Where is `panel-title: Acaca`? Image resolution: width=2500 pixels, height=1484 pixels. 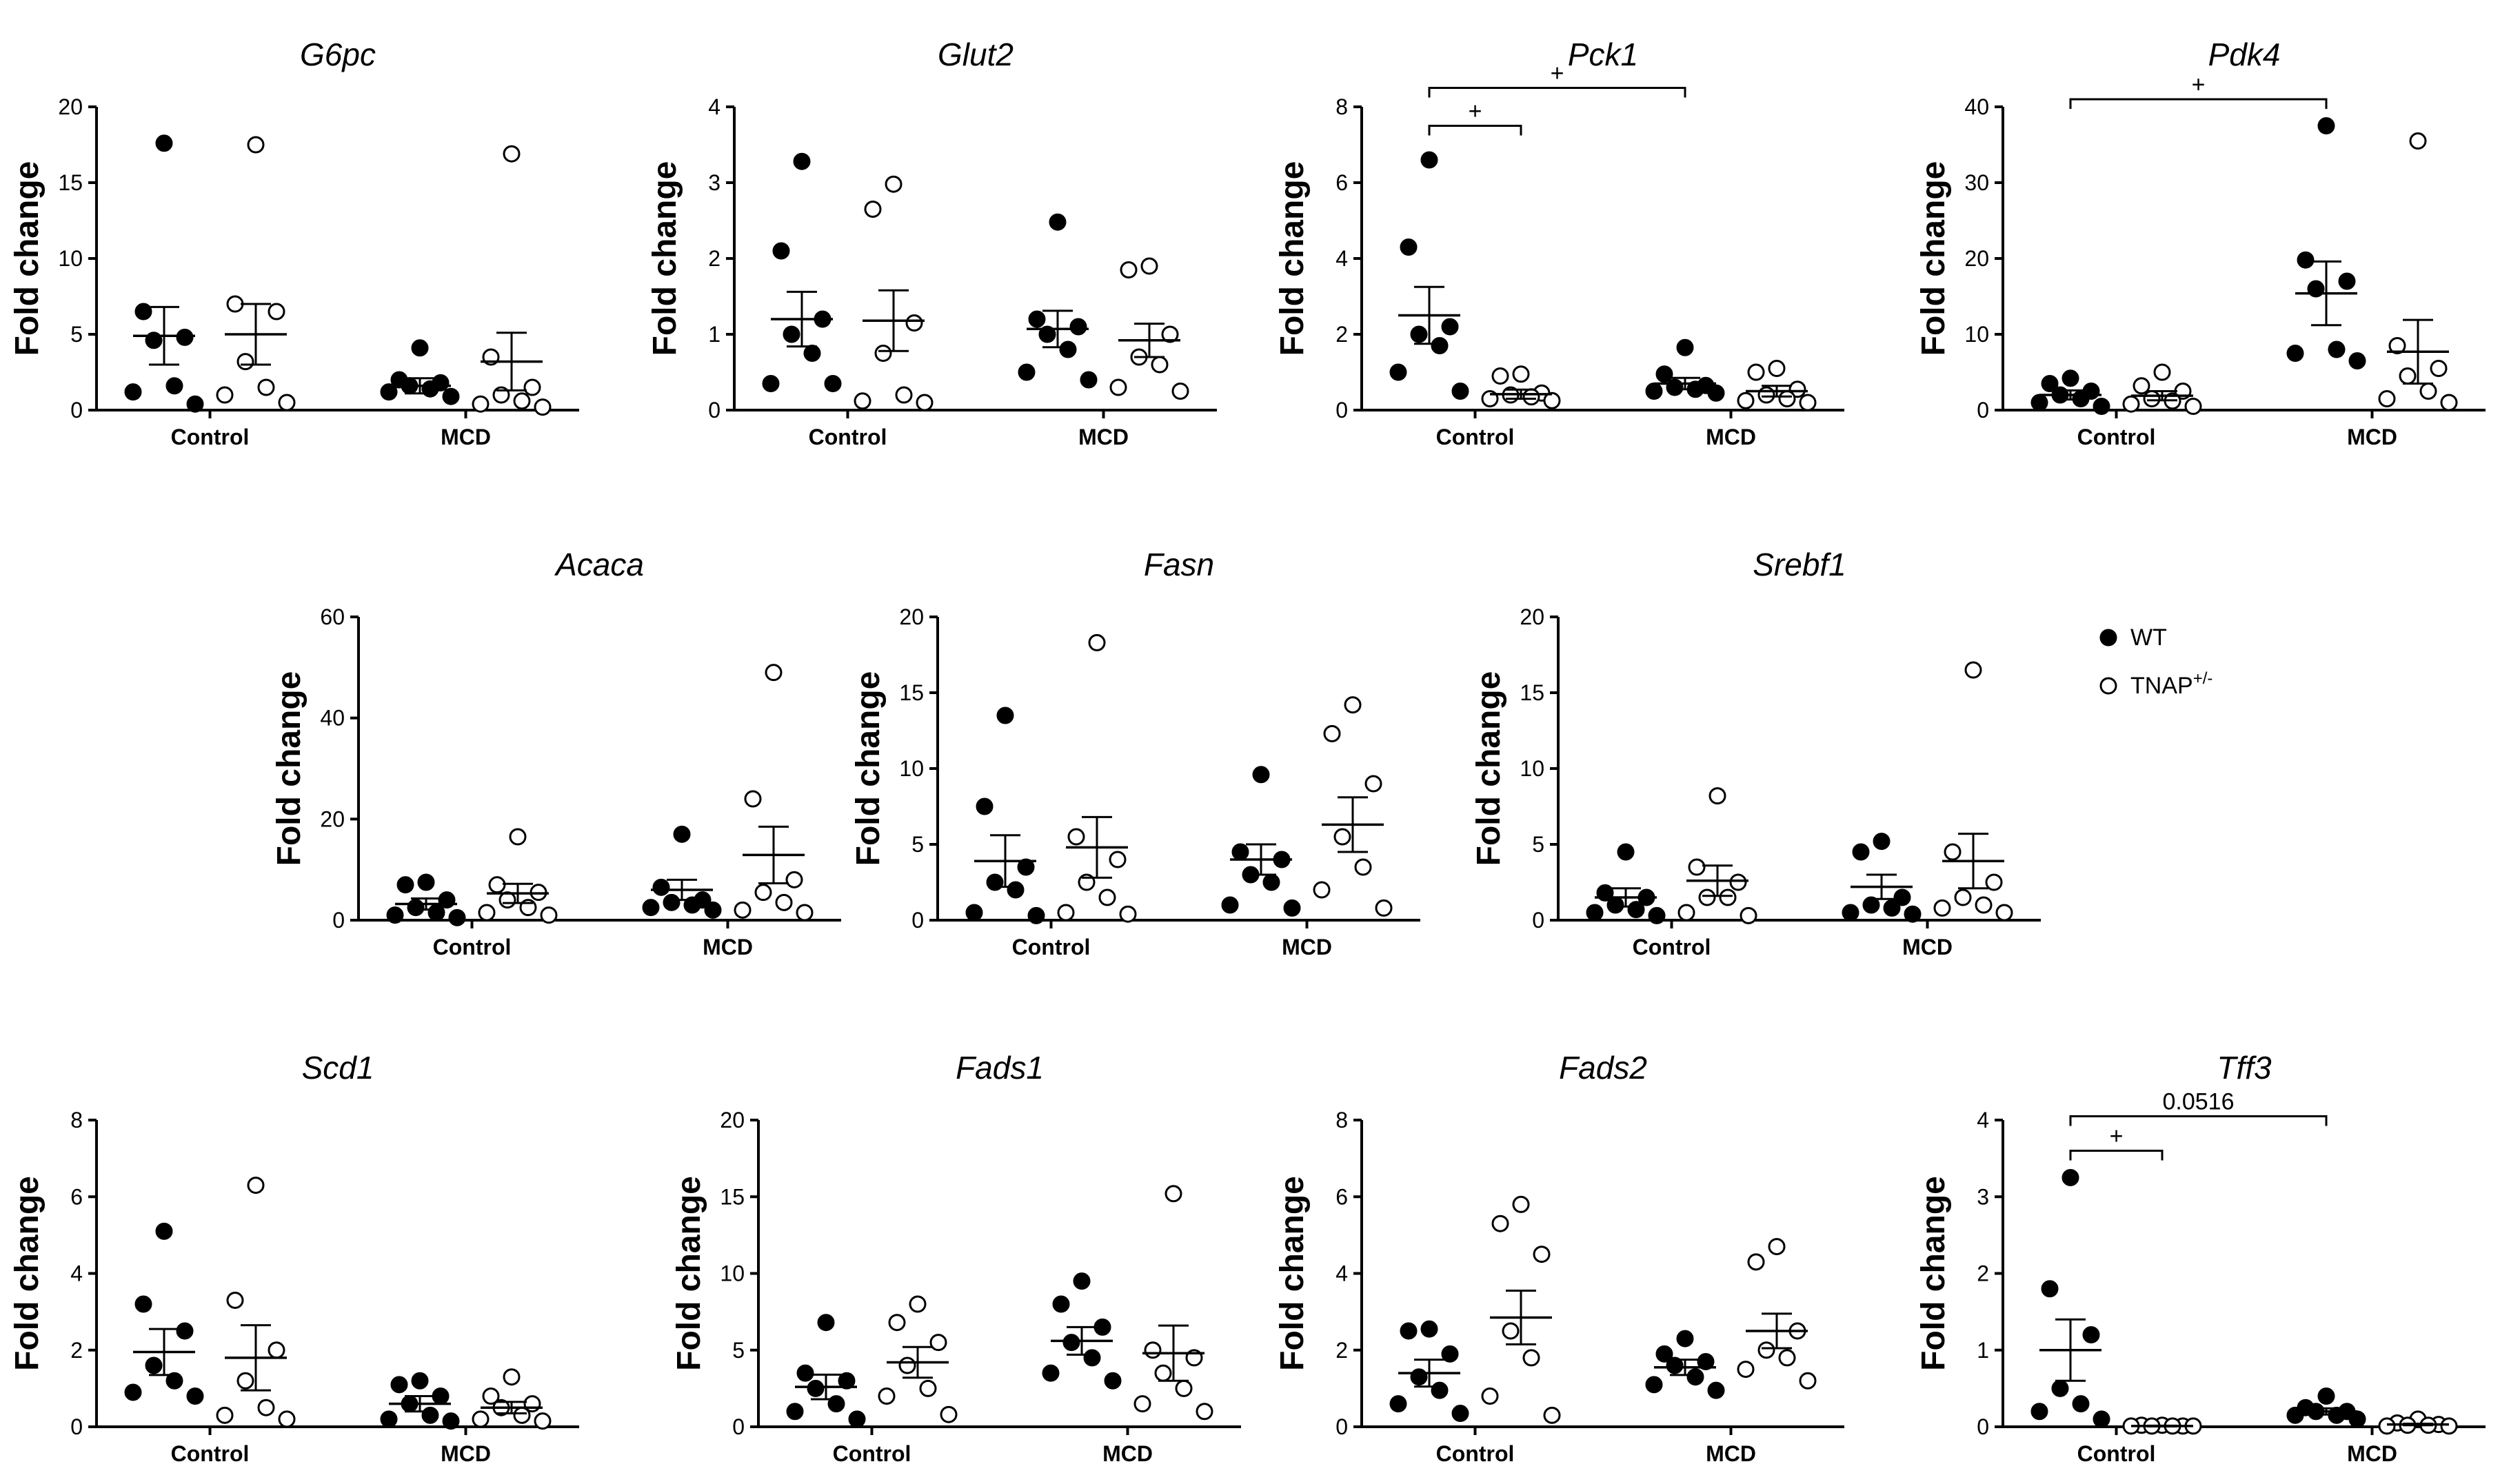
panel-title: Acaca is located at coordinates (599, 564).